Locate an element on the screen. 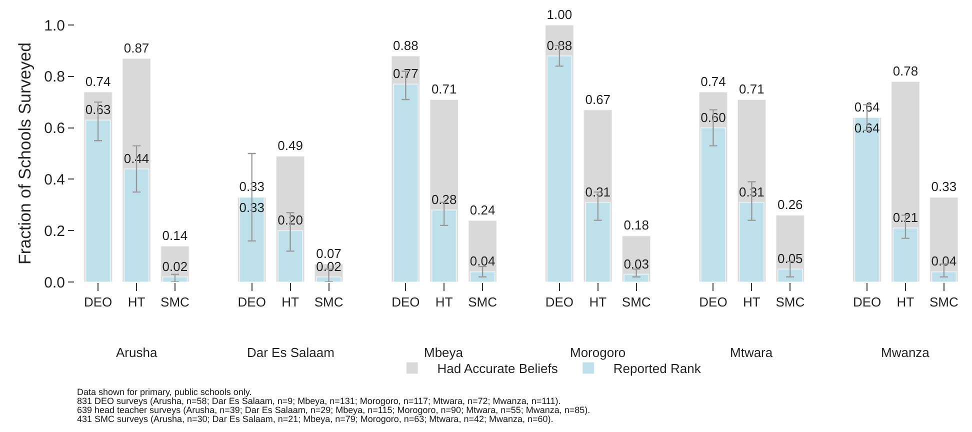  data-label: 0.05 is located at coordinates (790, 258).